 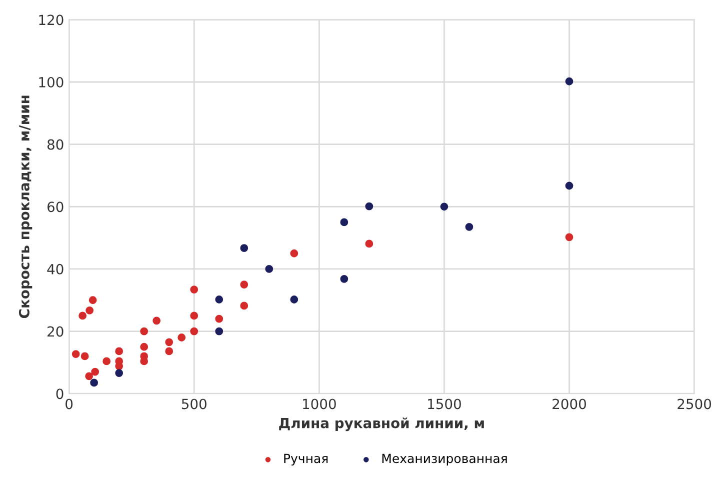 What do you see at coordinates (56, 207) in the screenshot?
I see `y-tick-label: 60` at bounding box center [56, 207].